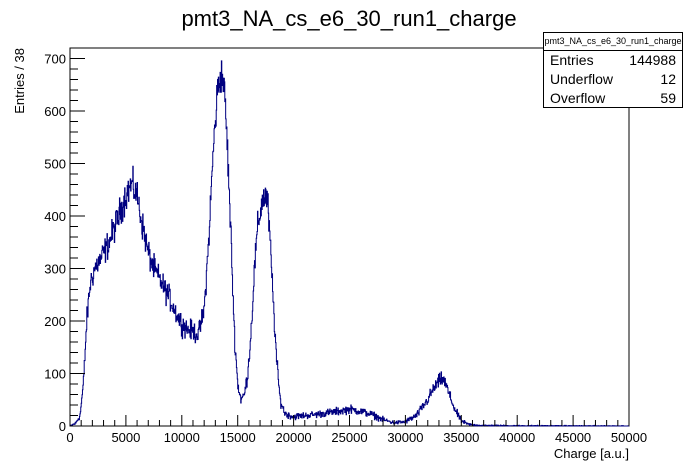 This screenshot has width=698, height=474. Describe the element at coordinates (461, 437) in the screenshot. I see `x-tick-label: 35000` at that location.